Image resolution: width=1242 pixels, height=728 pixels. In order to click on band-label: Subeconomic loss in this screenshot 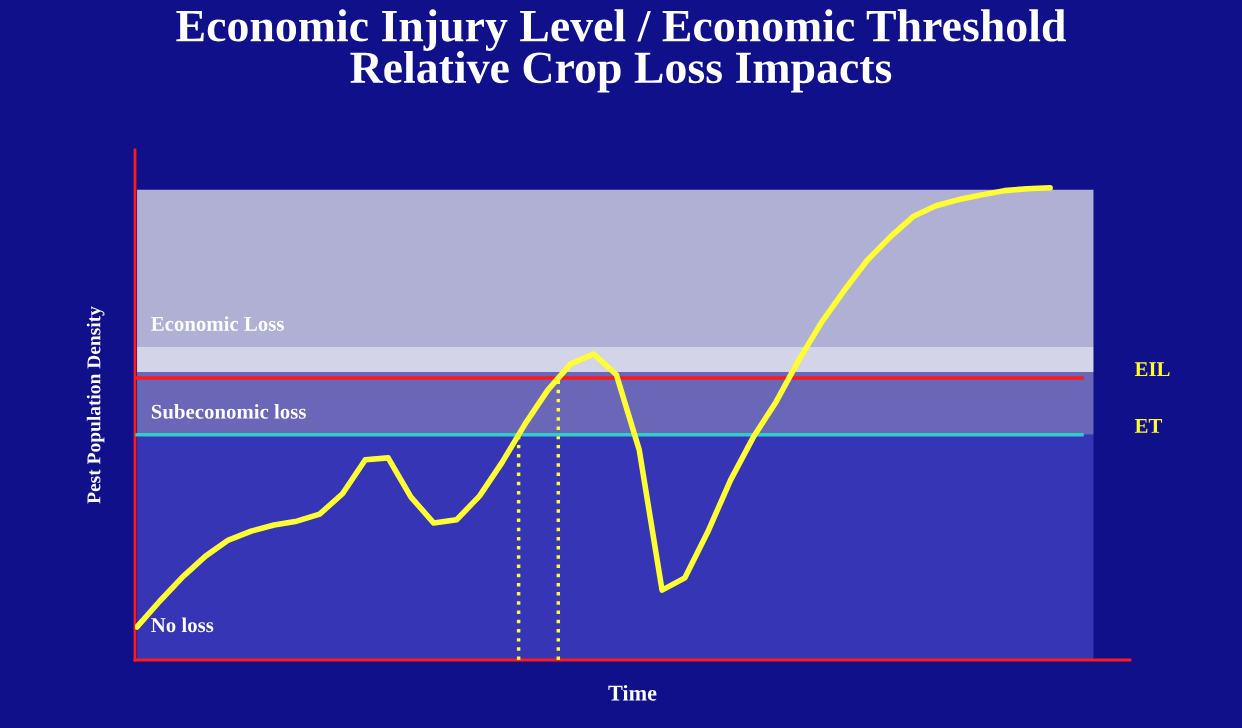, I will do `click(228, 411)`.